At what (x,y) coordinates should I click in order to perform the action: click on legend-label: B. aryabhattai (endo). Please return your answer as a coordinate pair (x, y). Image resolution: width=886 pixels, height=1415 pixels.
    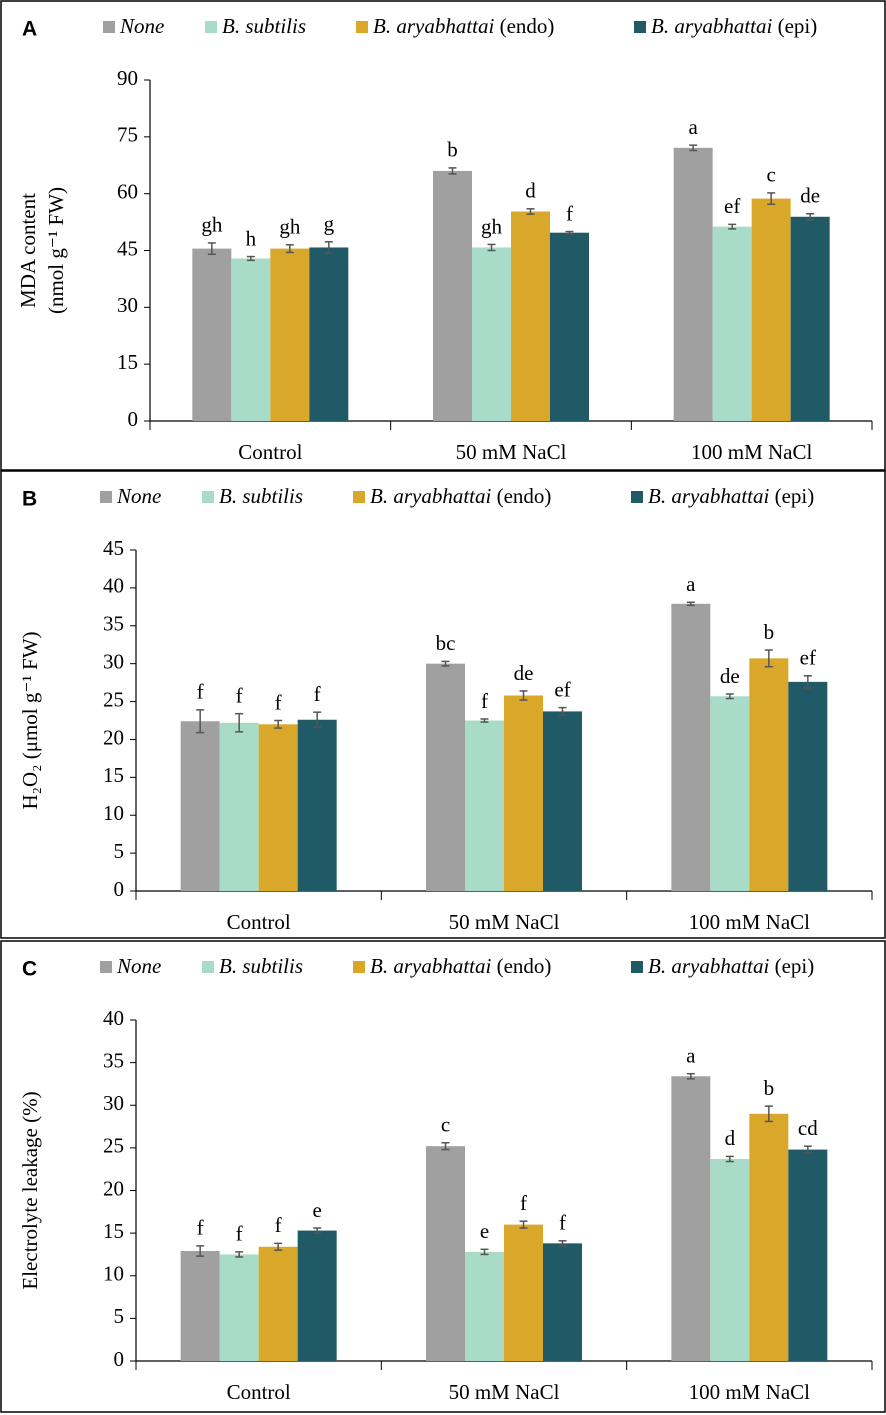
    Looking at the image, I should click on (463, 26).